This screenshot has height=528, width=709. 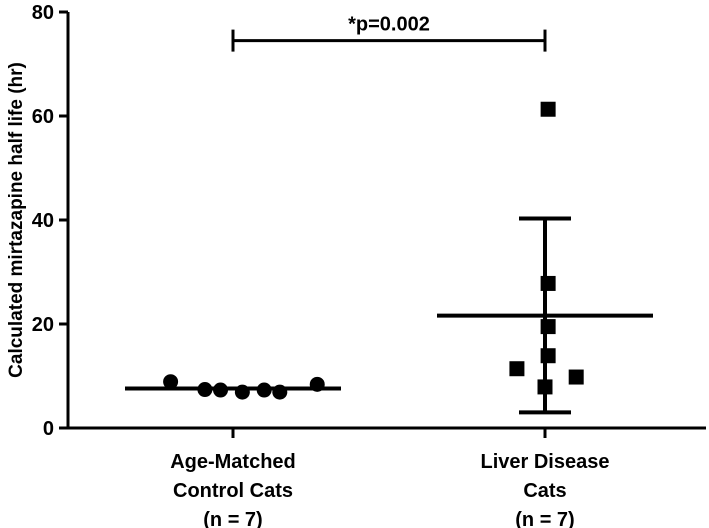 What do you see at coordinates (43, 325) in the screenshot?
I see `y-tick-label: 20` at bounding box center [43, 325].